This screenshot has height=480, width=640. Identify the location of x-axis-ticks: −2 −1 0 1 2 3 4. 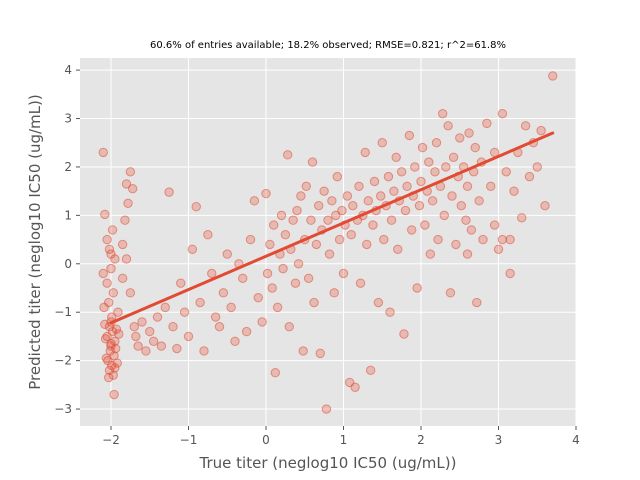
(341, 436).